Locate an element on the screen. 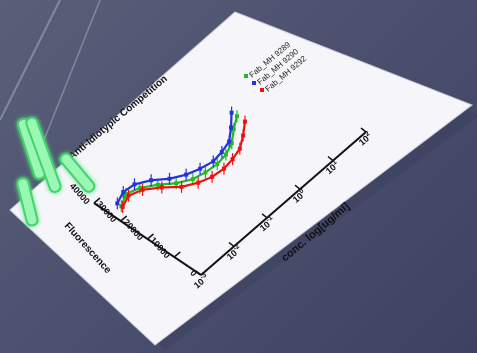 The image size is (477, 353). x-axis is located at coordinates (283, 203).